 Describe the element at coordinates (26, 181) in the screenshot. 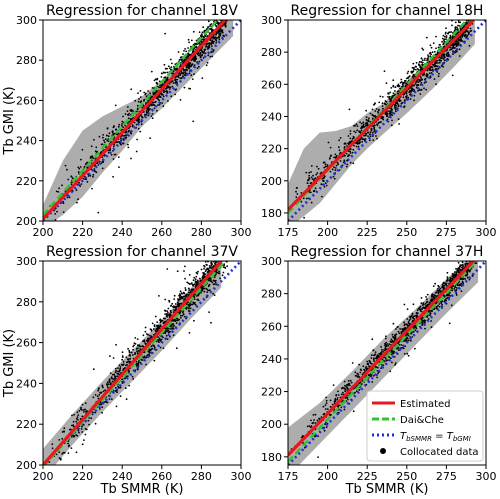

I see `y-tick-label: 220` at that location.